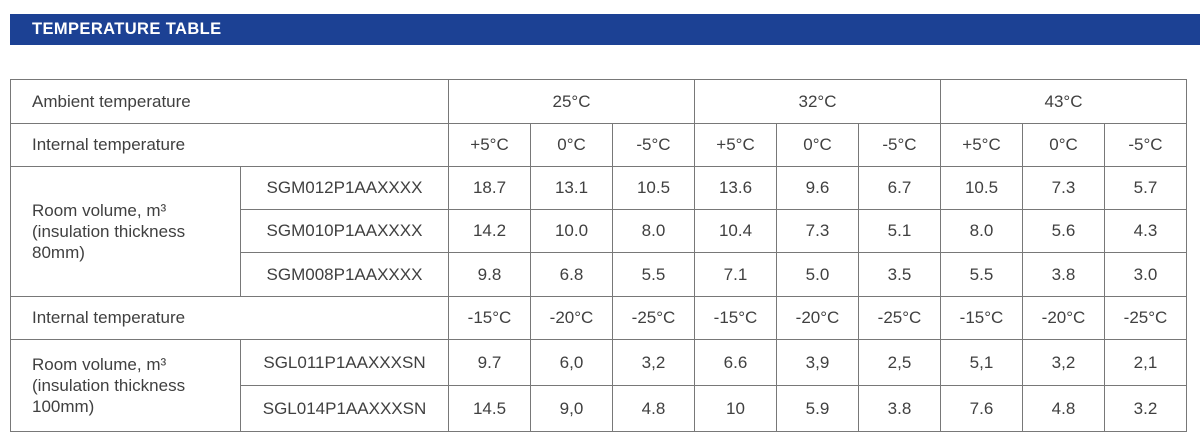  Describe the element at coordinates (489, 274) in the screenshot. I see `value-cell: 9.8` at that location.